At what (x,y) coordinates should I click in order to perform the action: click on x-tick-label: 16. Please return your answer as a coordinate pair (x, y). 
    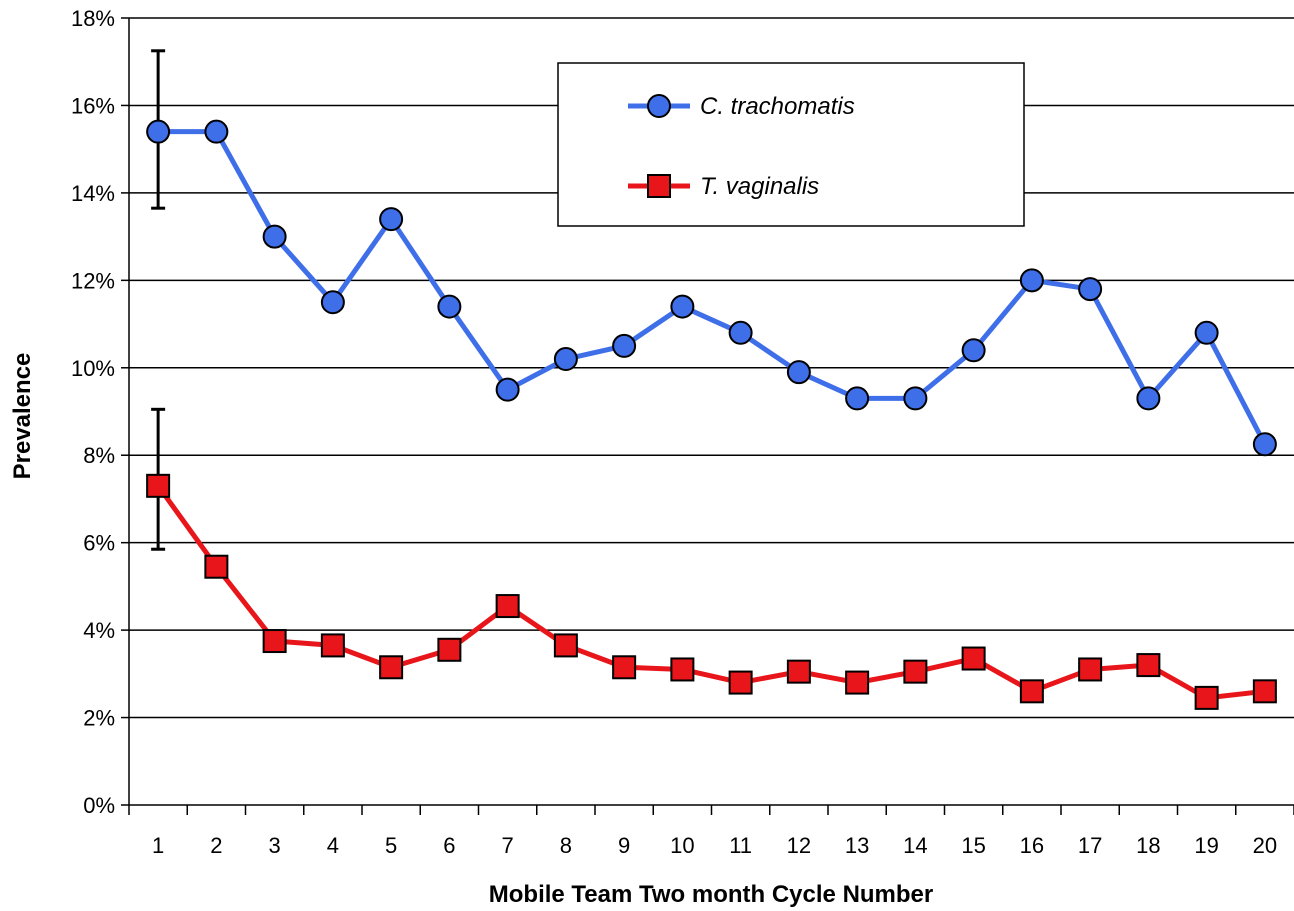
    Looking at the image, I should click on (1032, 845).